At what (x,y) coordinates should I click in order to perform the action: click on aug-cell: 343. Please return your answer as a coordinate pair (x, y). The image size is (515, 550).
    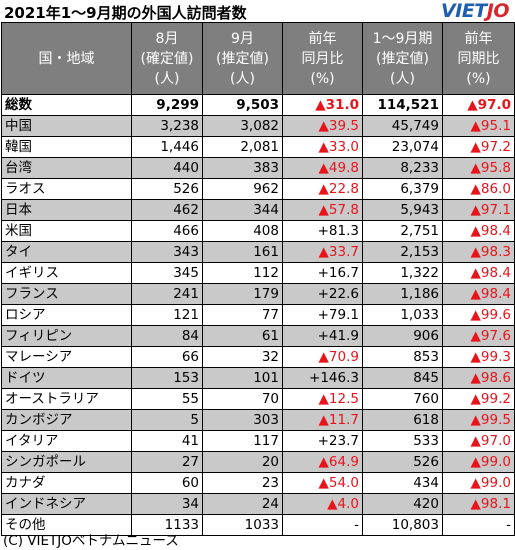
    Looking at the image, I should click on (167, 252).